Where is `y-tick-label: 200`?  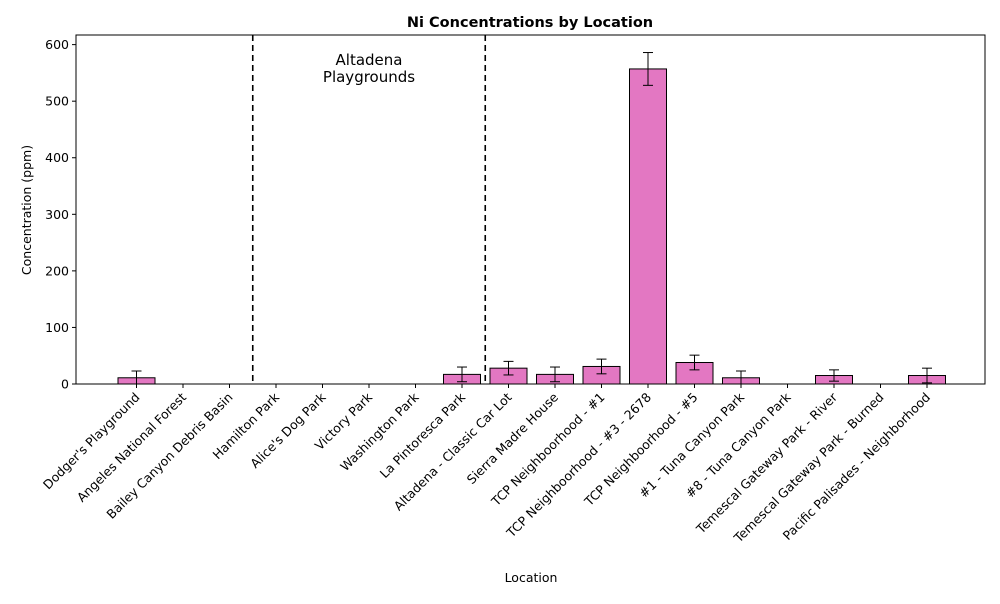 y-tick-label: 200 is located at coordinates (57, 270).